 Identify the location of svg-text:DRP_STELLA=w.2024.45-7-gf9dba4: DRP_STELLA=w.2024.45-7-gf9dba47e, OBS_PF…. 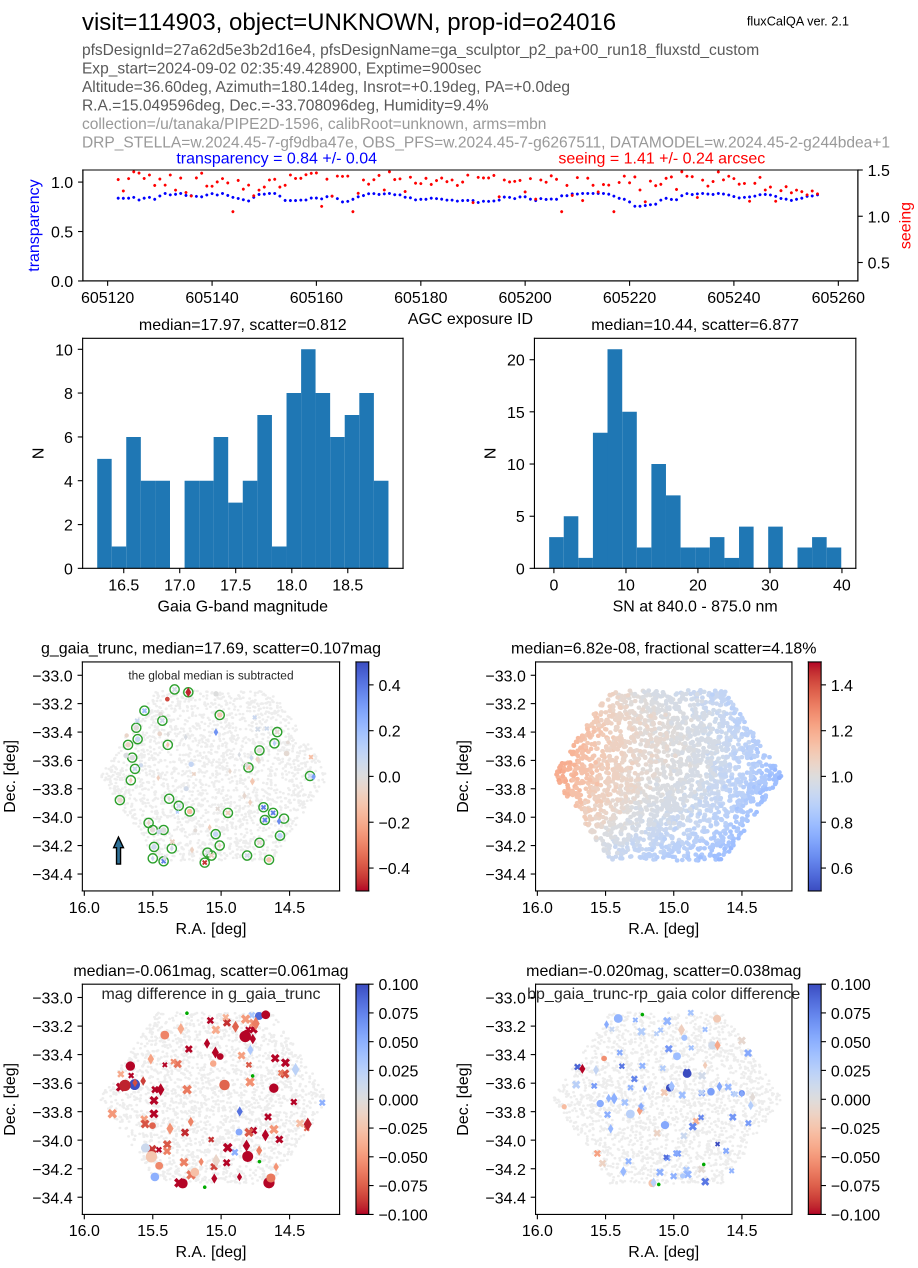
(486, 143).